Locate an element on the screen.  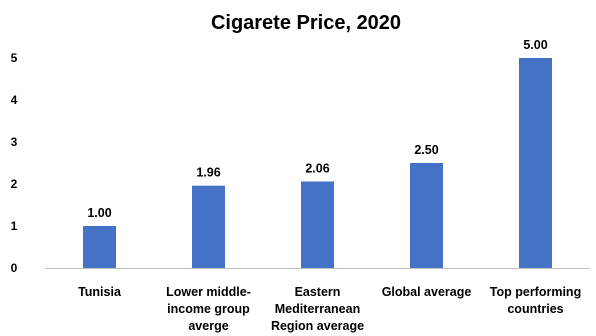
x-category-label-line: averge is located at coordinates (208, 326).